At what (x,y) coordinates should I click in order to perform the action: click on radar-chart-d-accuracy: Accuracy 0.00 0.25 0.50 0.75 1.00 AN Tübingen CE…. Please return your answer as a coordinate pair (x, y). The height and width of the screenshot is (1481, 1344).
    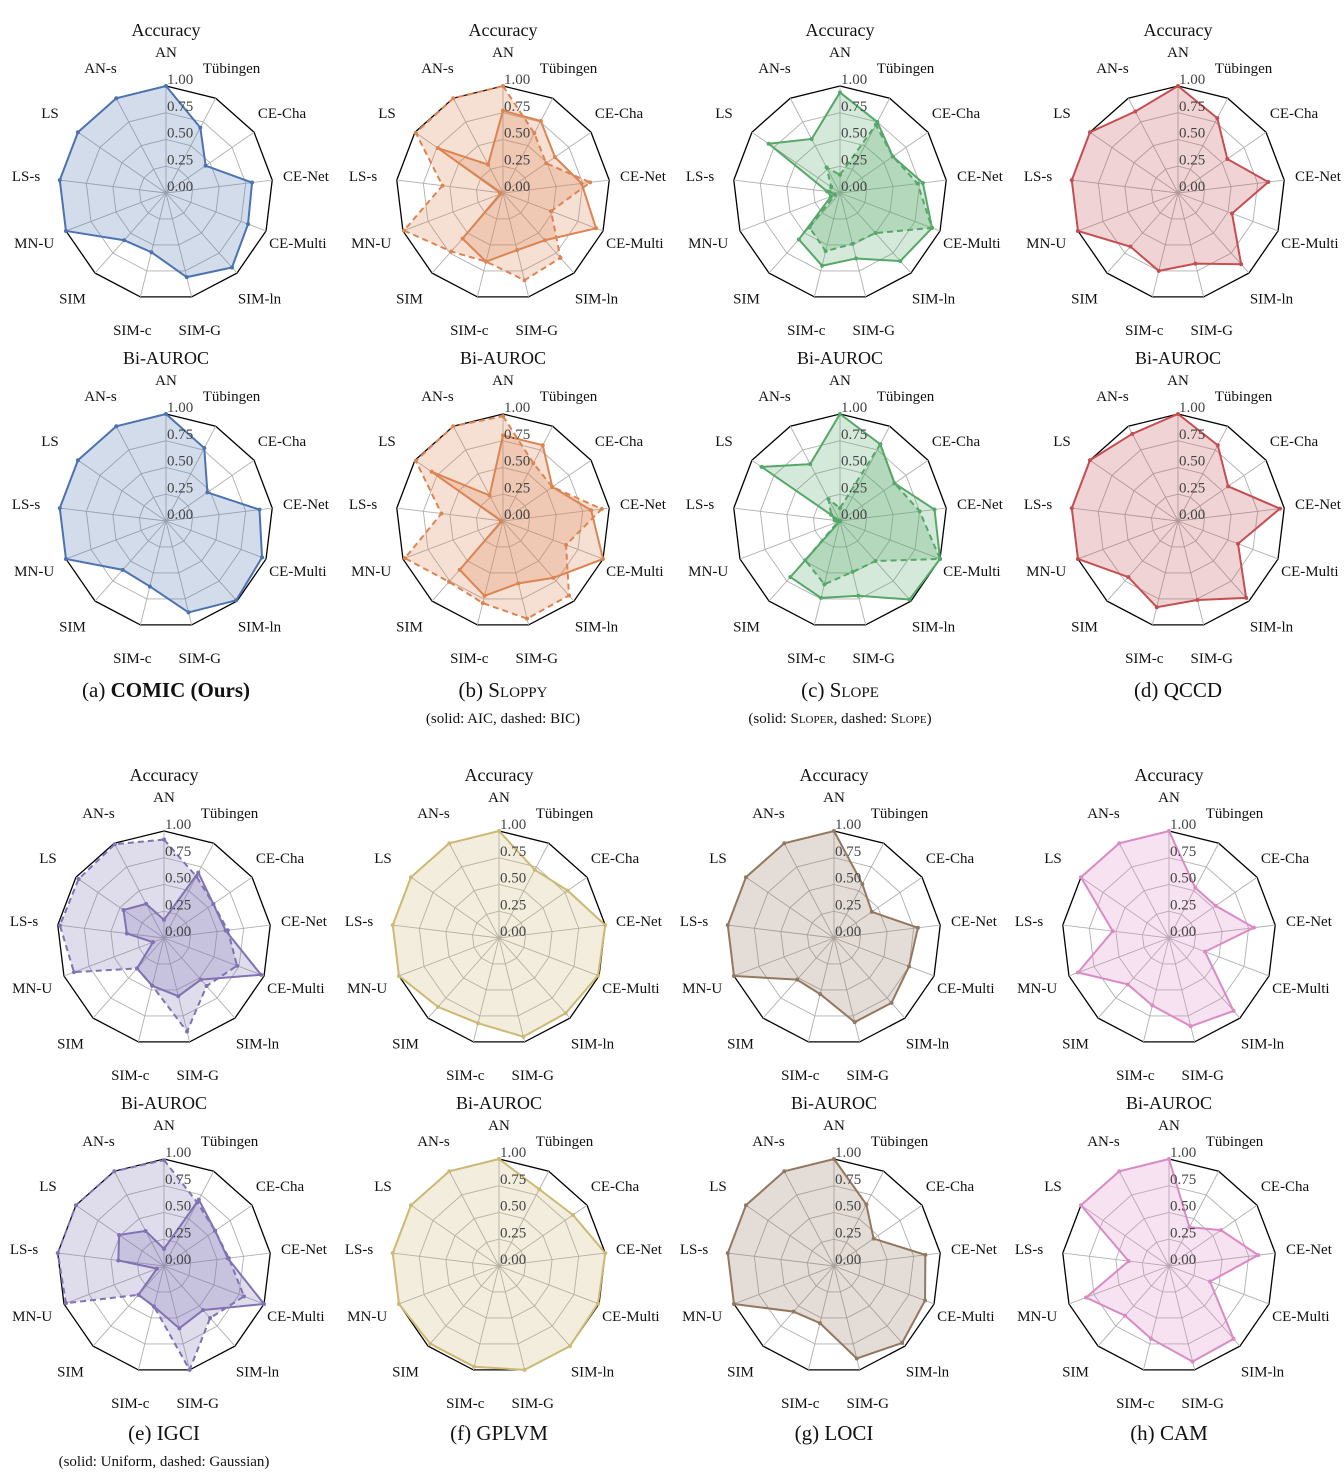
    Looking at the image, I should click on (1183, 179).